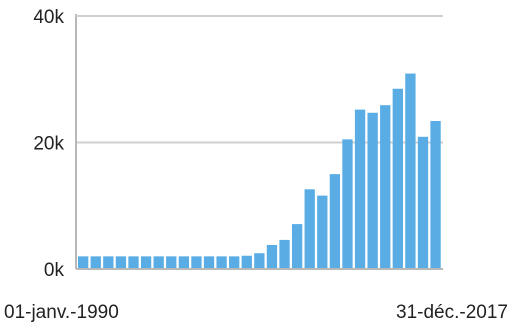  What do you see at coordinates (121, 262) in the screenshot?
I see `bar-1993` at bounding box center [121, 262].